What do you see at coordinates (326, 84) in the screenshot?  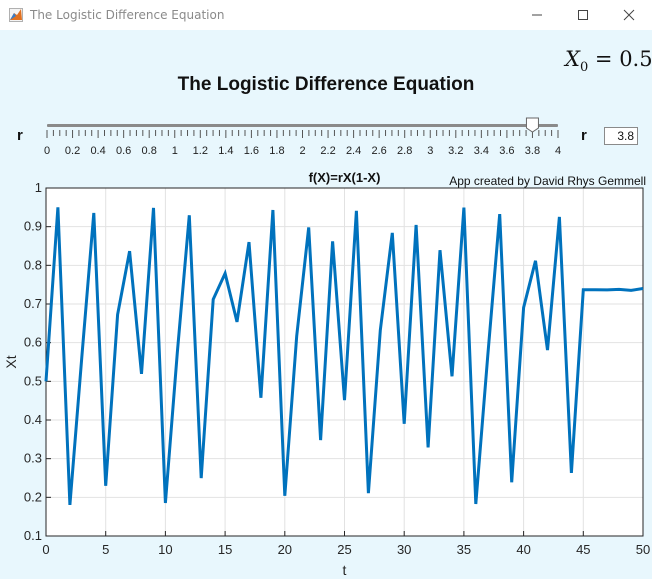 I see `app-title: The Logistic Difference Equation` at bounding box center [326, 84].